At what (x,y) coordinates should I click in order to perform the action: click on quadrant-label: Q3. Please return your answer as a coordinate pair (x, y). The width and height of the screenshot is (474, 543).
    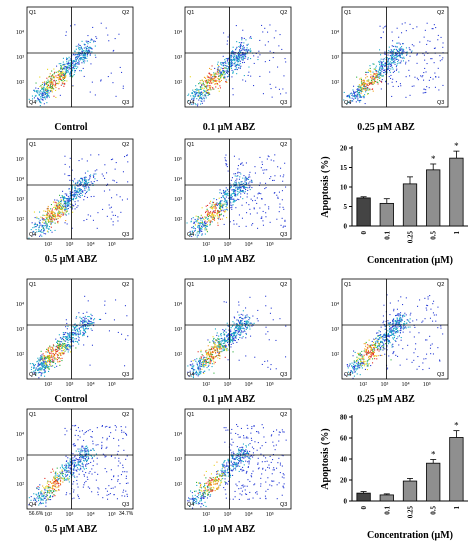
    Looking at the image, I should click on (440, 103).